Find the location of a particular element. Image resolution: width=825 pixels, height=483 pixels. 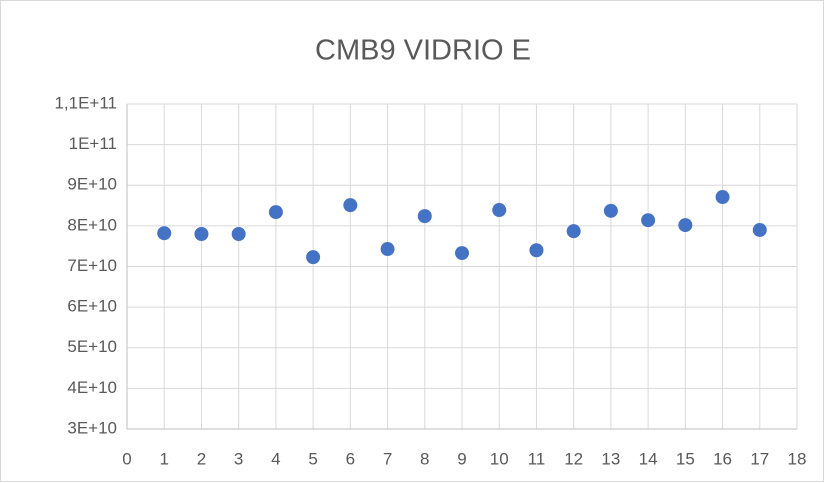

y-tick-label: 8E+10 is located at coordinates (92, 224).